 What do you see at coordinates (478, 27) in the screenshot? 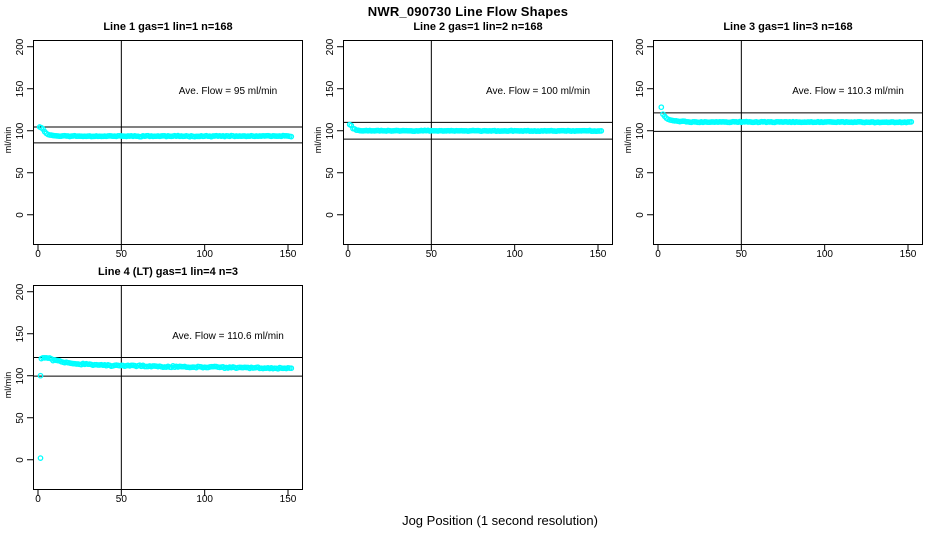
I see `panel-title: Line 2 gas=1 lin=2 n=168` at bounding box center [478, 27].